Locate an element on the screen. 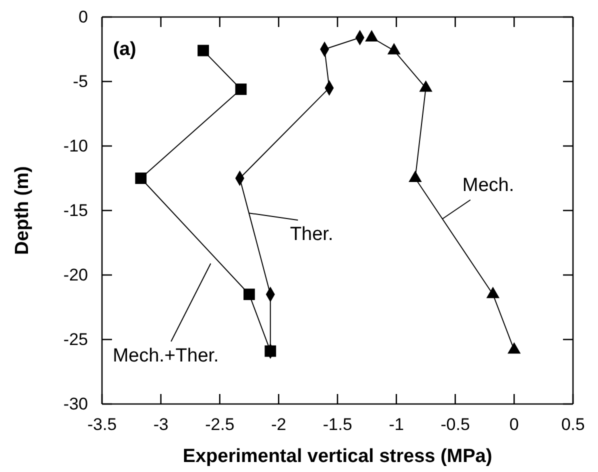 Image resolution: width=598 pixels, height=472 pixels. x-axis-title: Experimental vertical stress (MPa) is located at coordinates (337, 456).